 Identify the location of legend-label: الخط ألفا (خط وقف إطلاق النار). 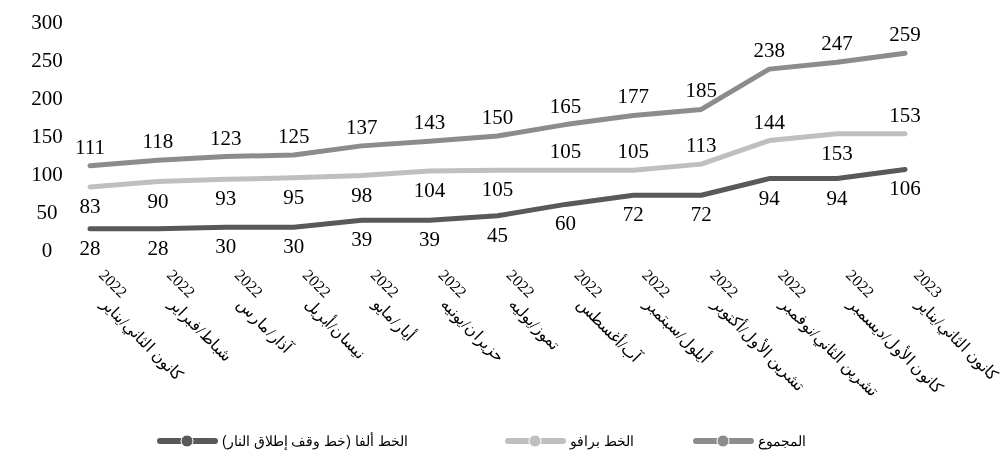
(315, 440).